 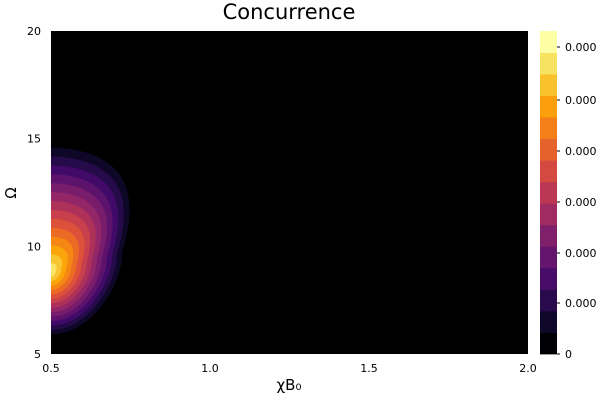 I want to click on colorbar-ticks: 0 0.000 0.000 0.000 0.000 0.000 0.000, so click(x=577, y=201).